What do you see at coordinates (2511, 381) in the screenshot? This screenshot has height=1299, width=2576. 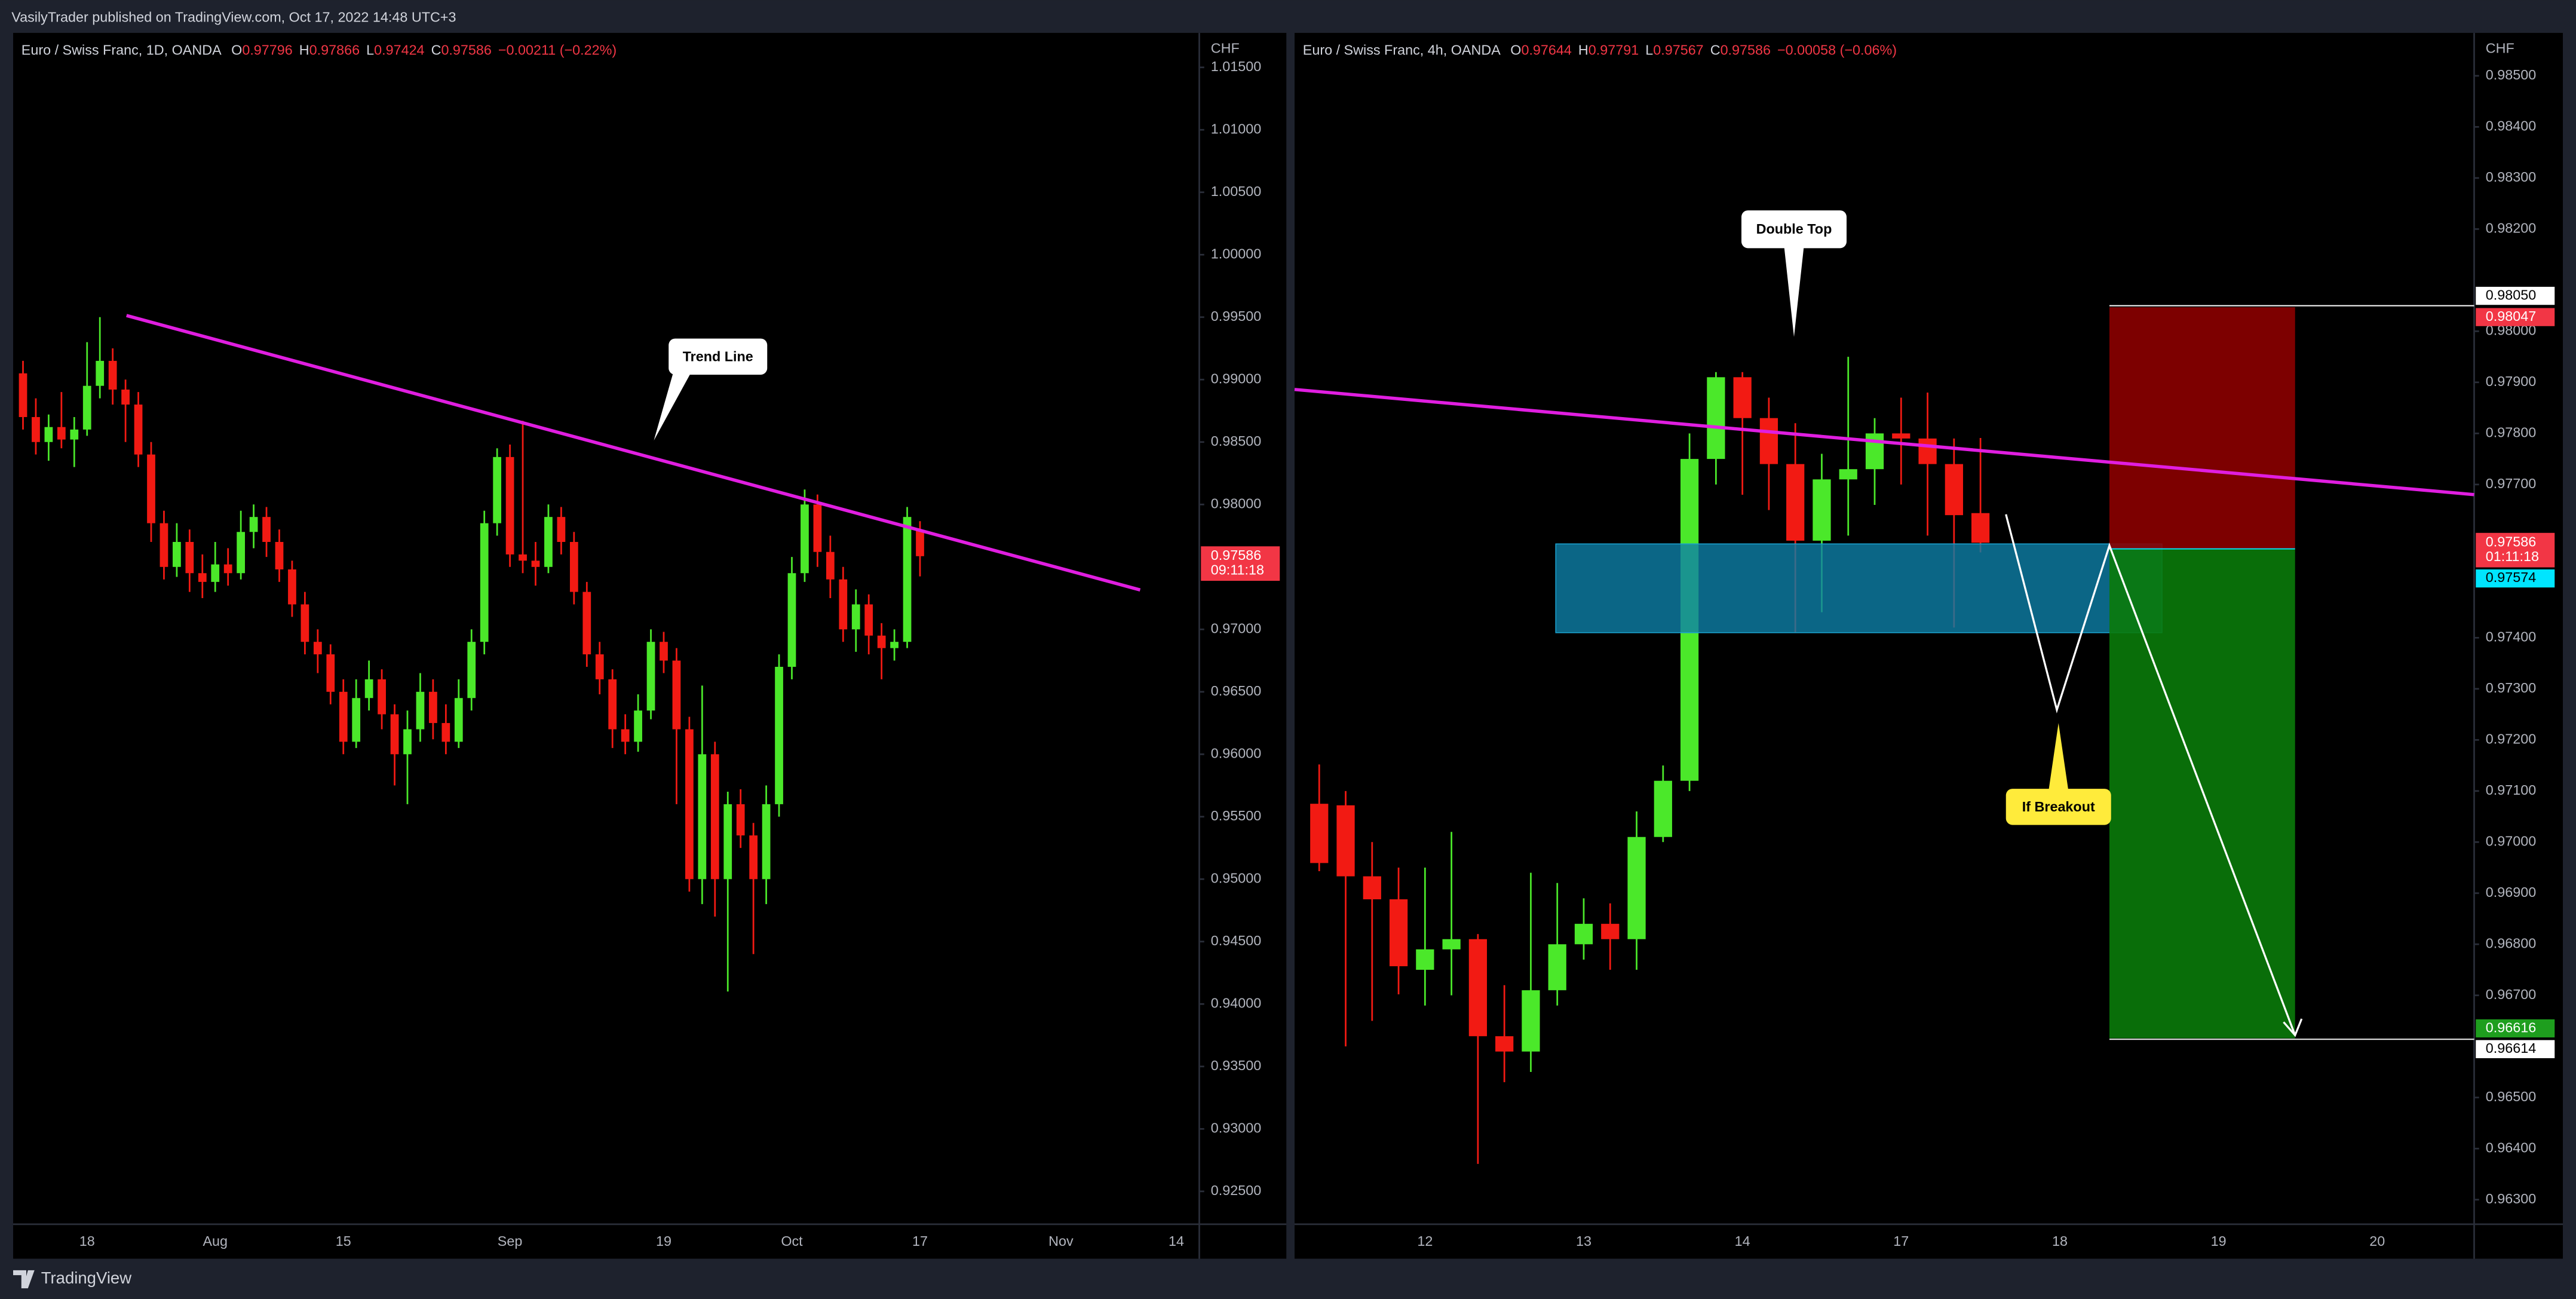 I see `y-tick-label: 0.97900` at bounding box center [2511, 381].